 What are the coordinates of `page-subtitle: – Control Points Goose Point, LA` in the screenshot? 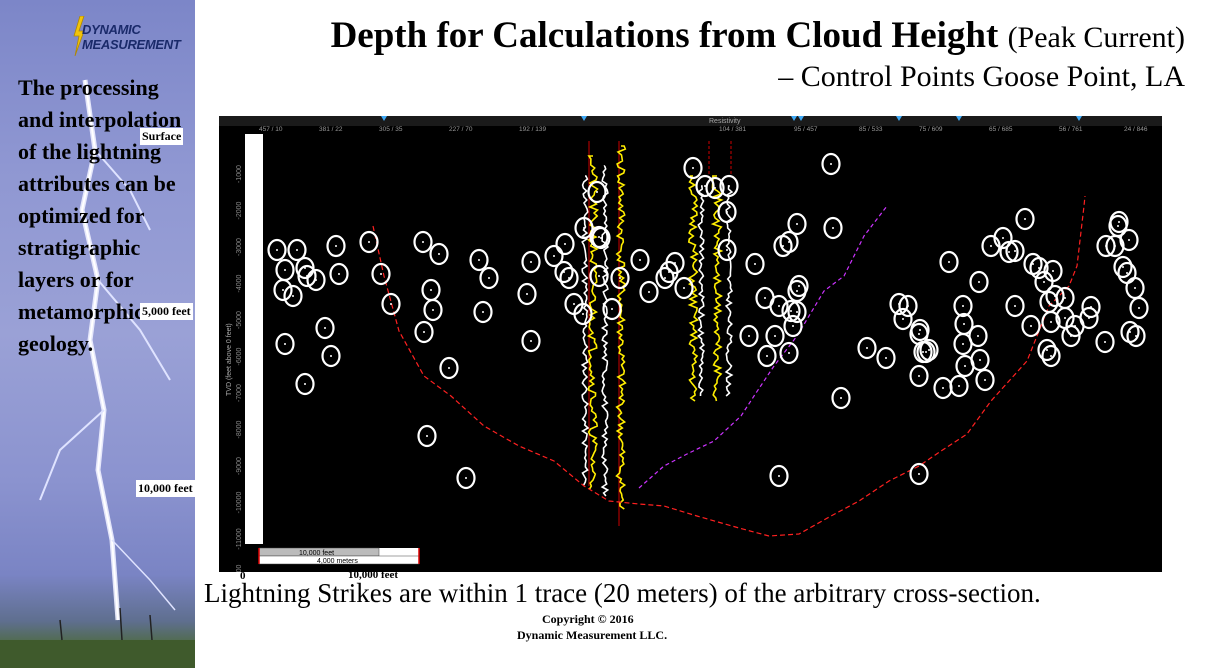 It's located at (981, 76).